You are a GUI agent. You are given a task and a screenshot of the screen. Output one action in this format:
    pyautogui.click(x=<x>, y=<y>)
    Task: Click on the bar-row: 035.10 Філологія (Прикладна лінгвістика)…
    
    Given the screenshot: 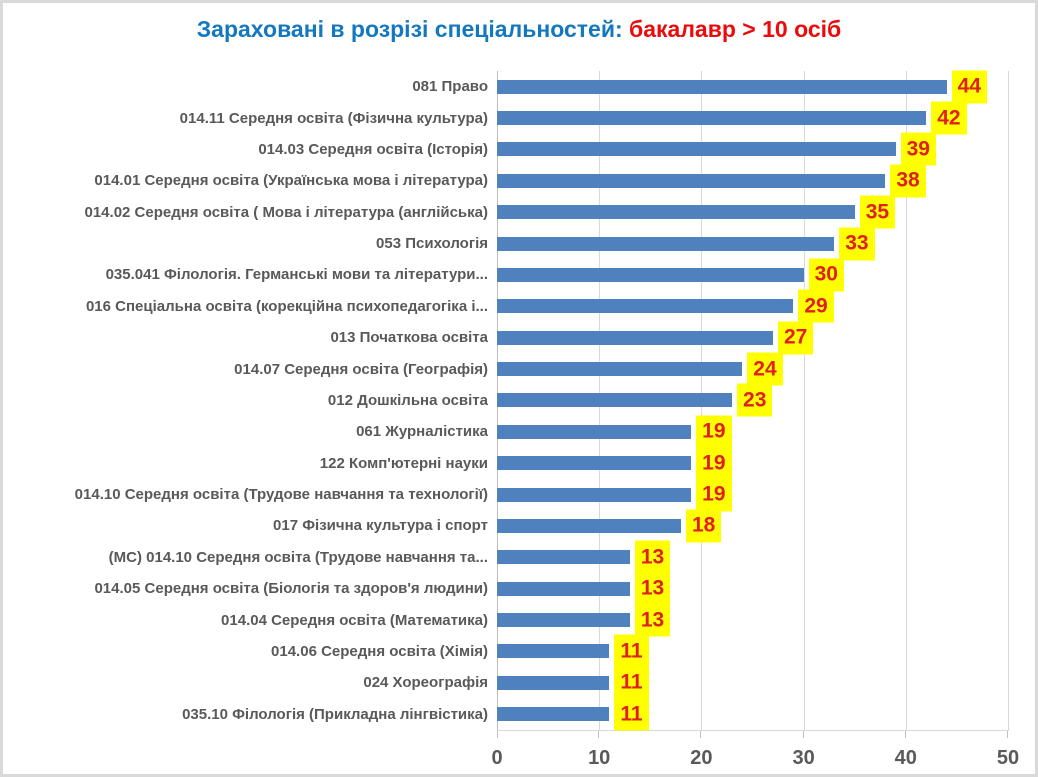 What is the action you would take?
    pyautogui.click(x=519, y=714)
    